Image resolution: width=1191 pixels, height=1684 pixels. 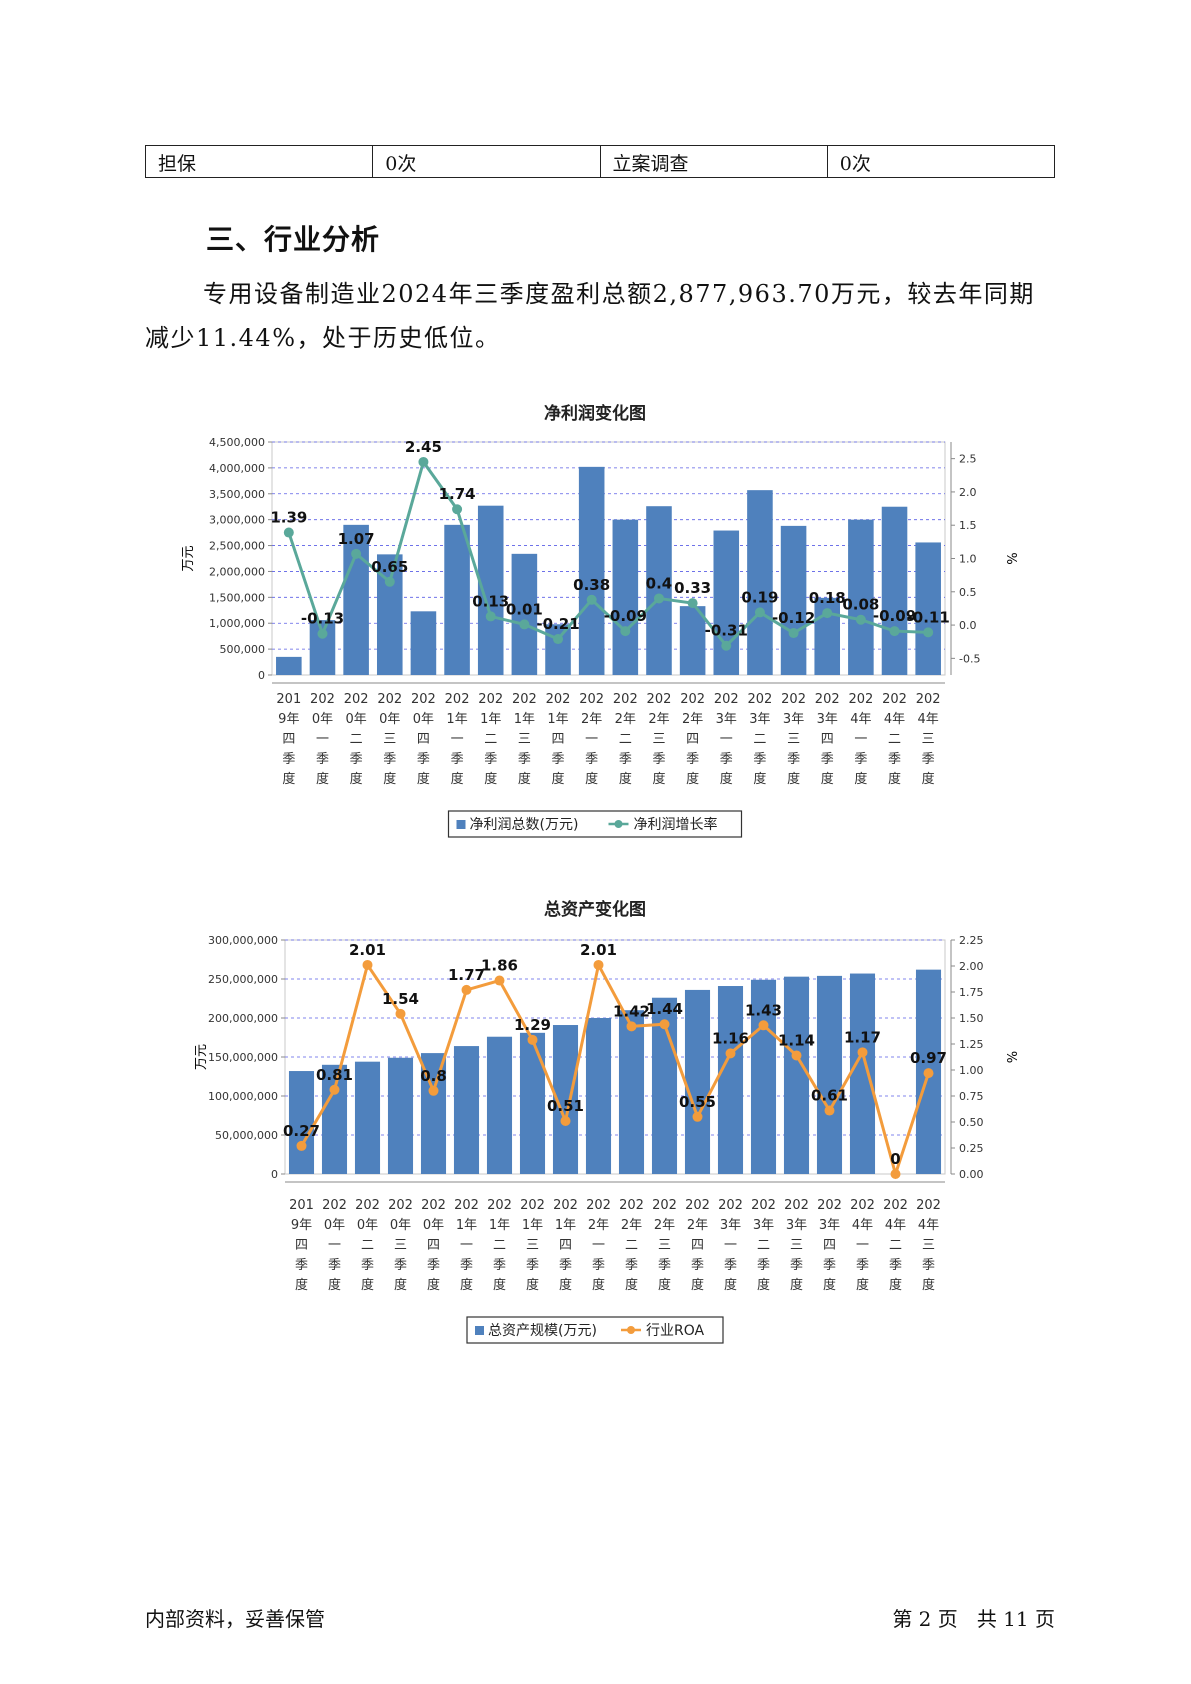 I want to click on data-label: 0, so click(x=895, y=1159).